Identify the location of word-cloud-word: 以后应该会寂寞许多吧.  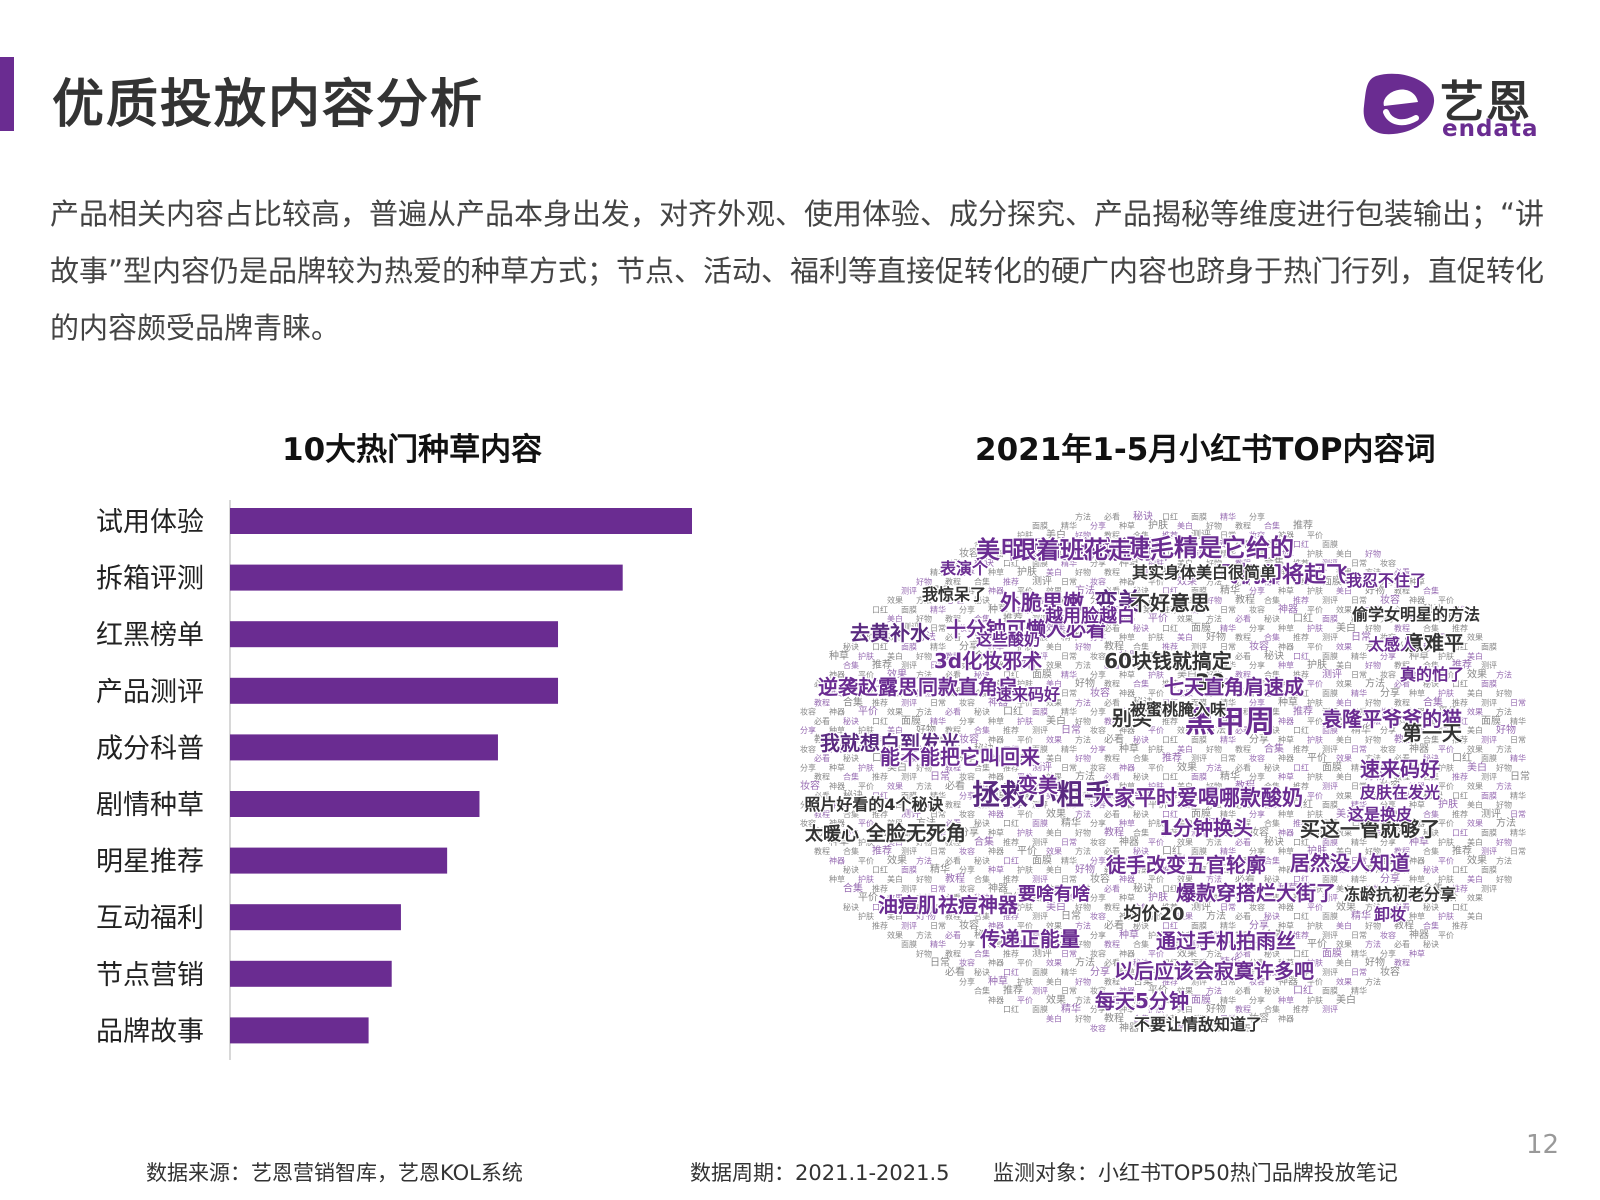
(1214, 971).